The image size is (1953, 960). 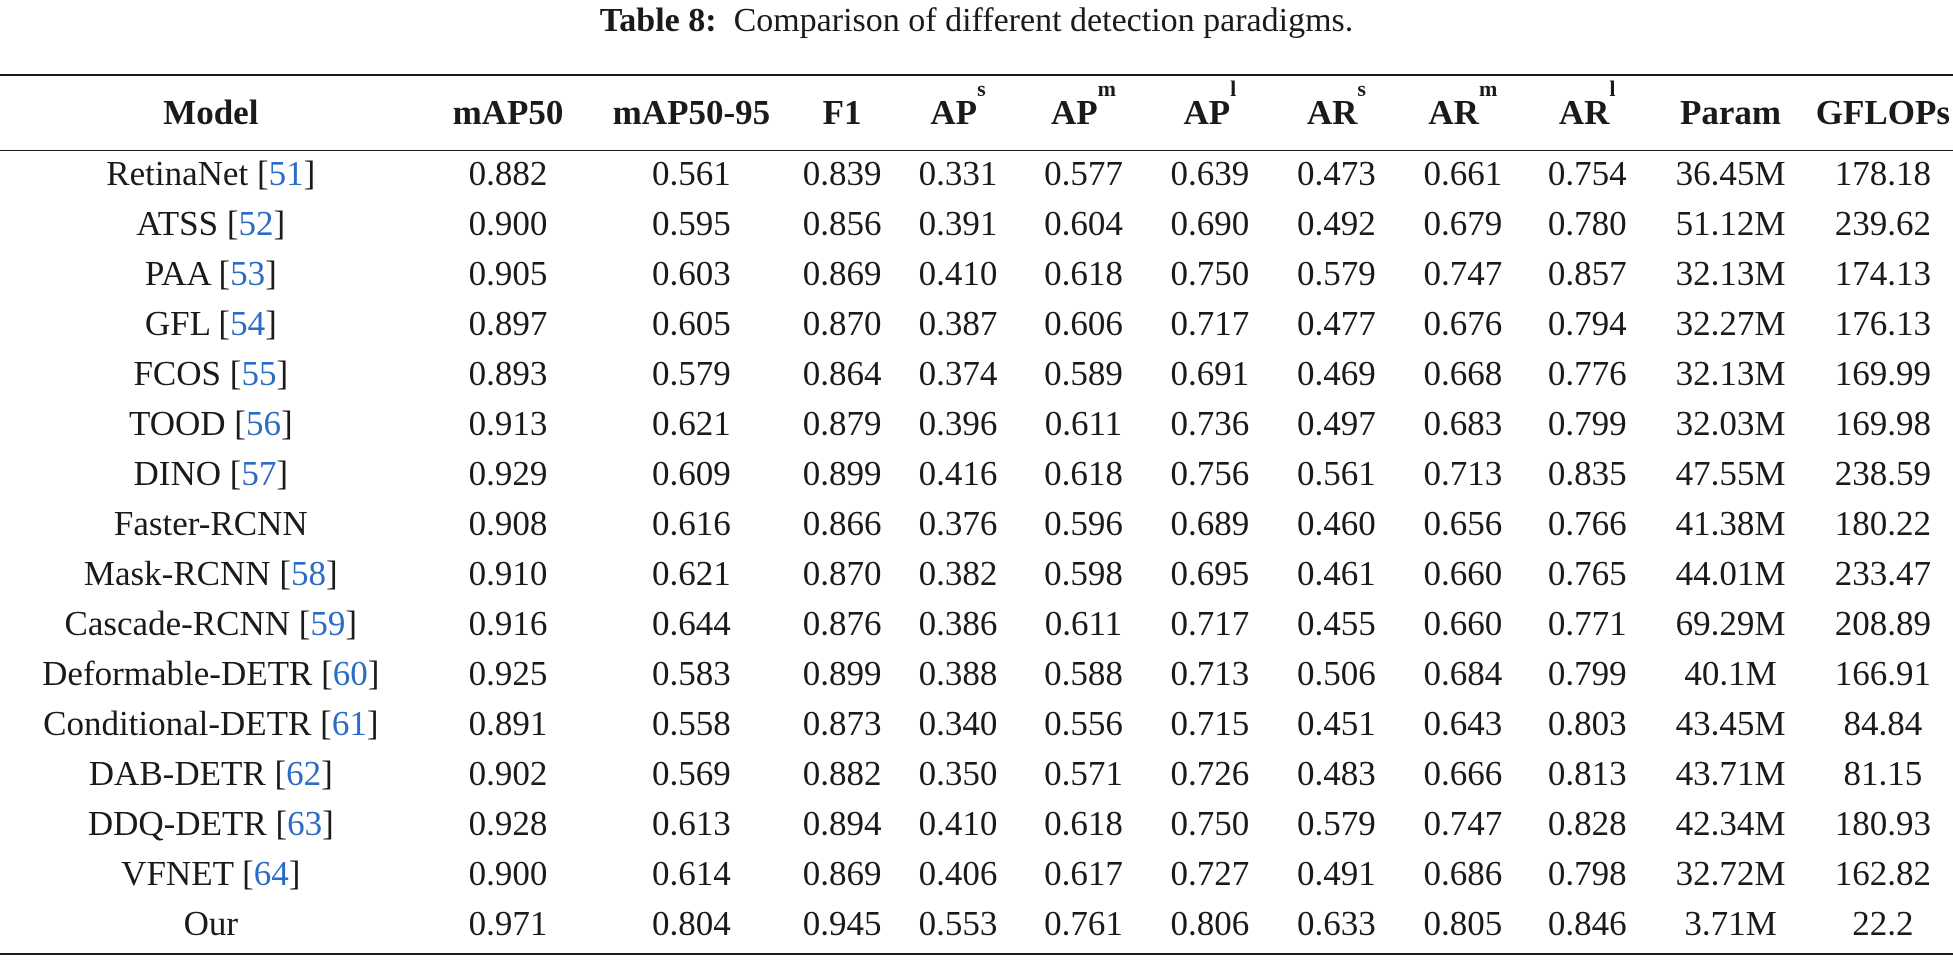 What do you see at coordinates (1463, 111) in the screenshot?
I see `column-header: ARm` at bounding box center [1463, 111].